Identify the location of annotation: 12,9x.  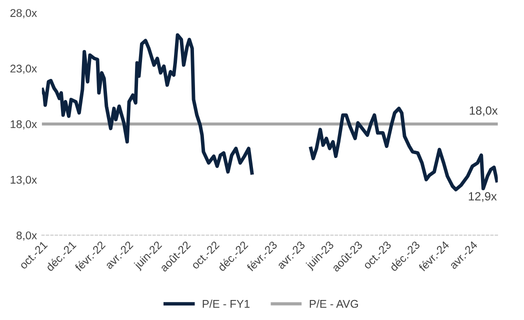
(482, 197).